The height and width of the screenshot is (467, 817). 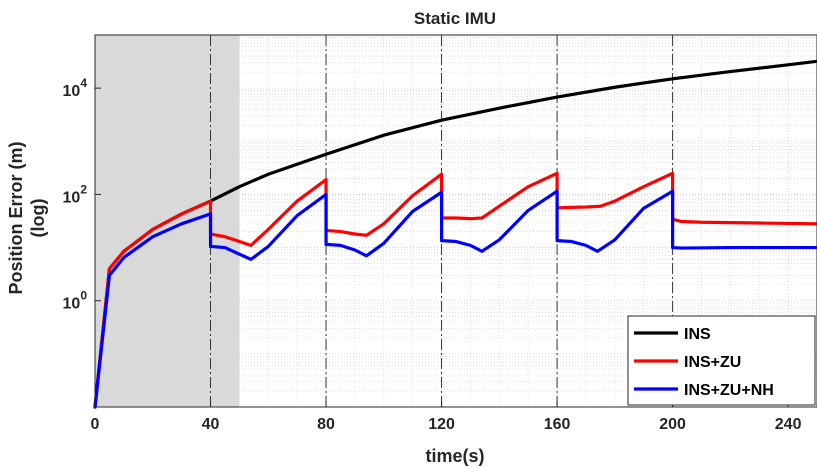 What do you see at coordinates (455, 18) in the screenshot?
I see `chart-title: Static IMU` at bounding box center [455, 18].